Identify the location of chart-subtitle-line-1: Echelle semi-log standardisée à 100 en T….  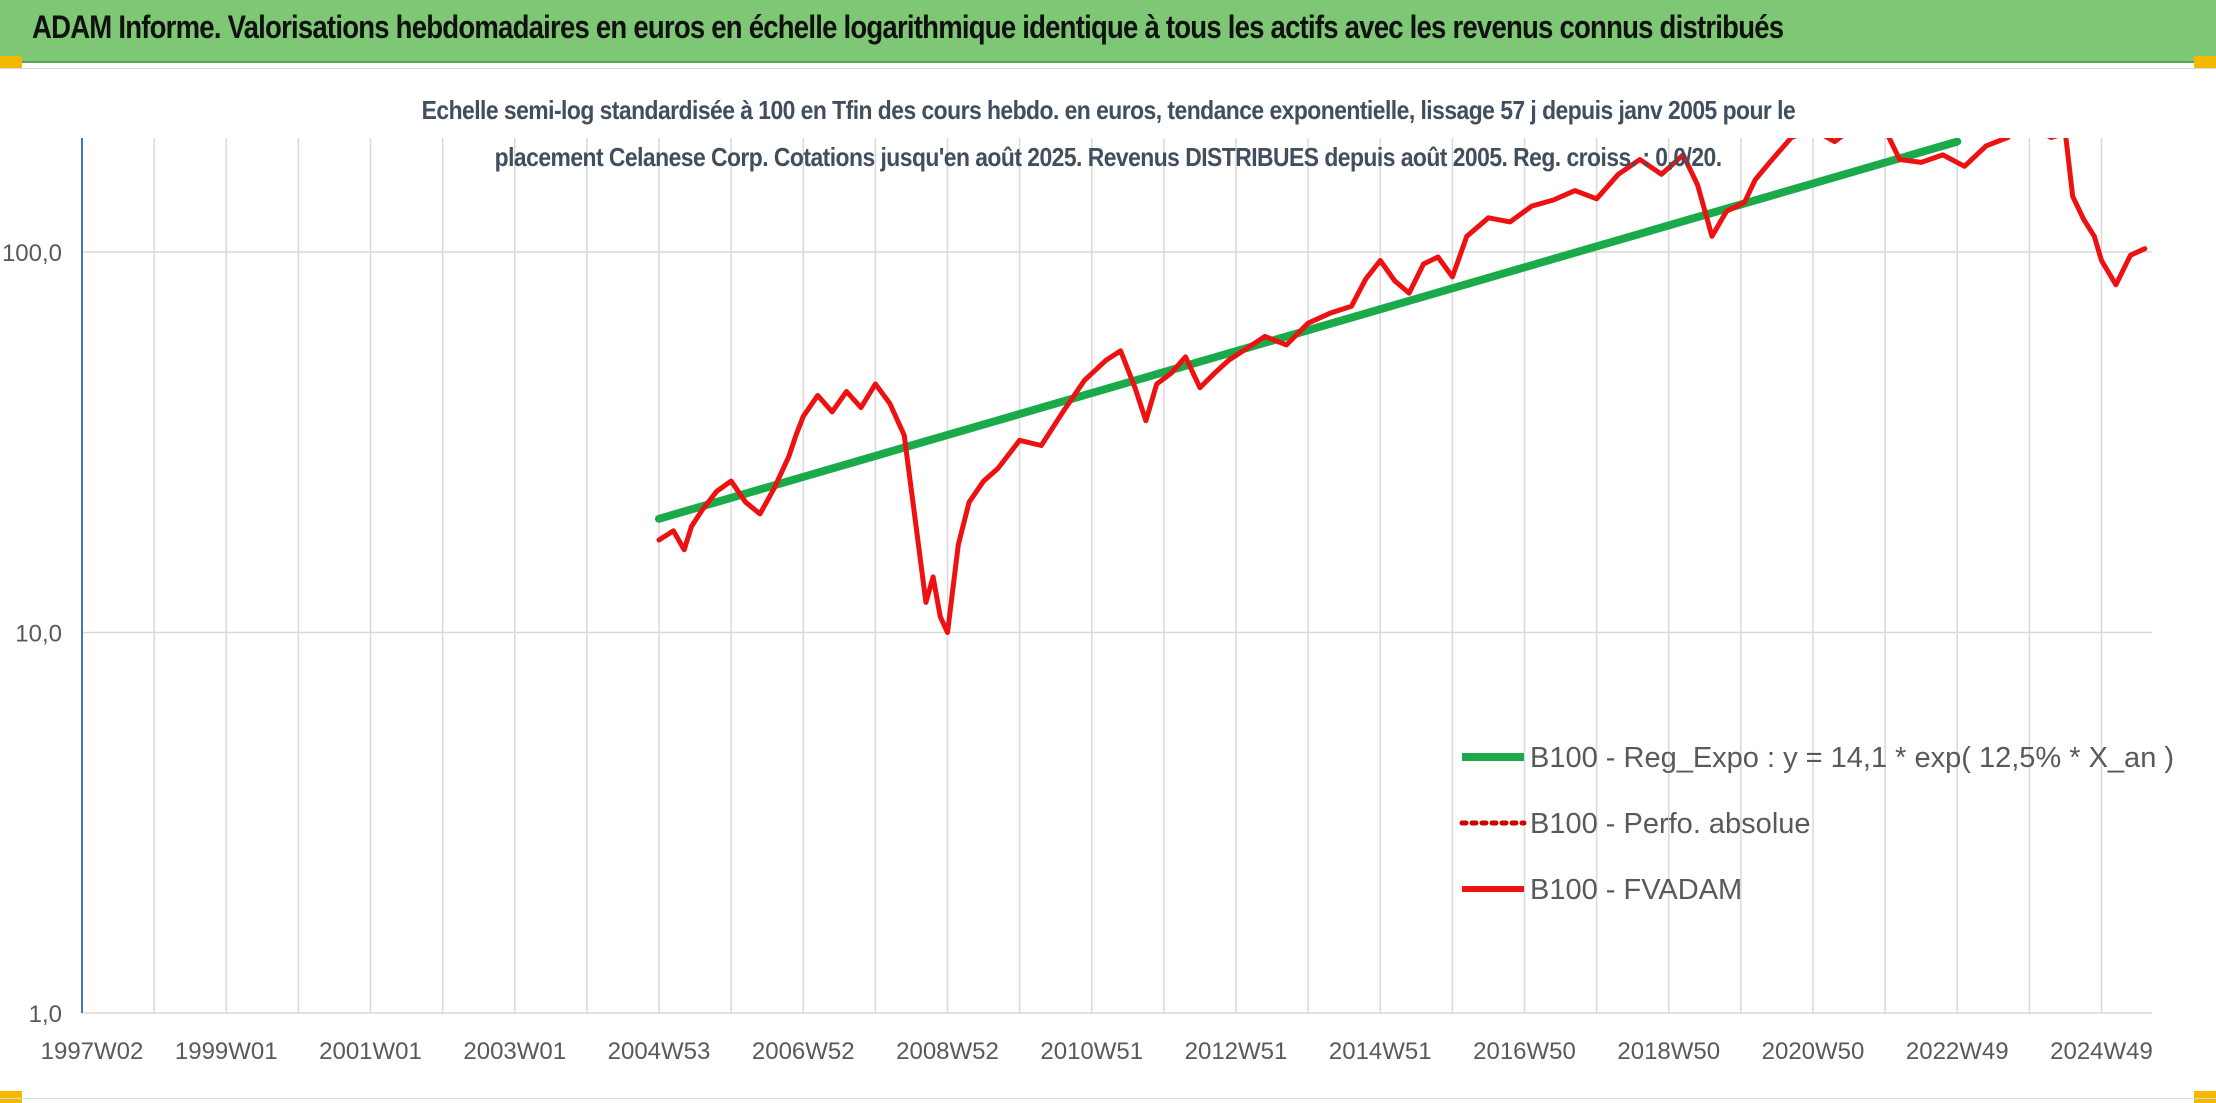
(1108, 110).